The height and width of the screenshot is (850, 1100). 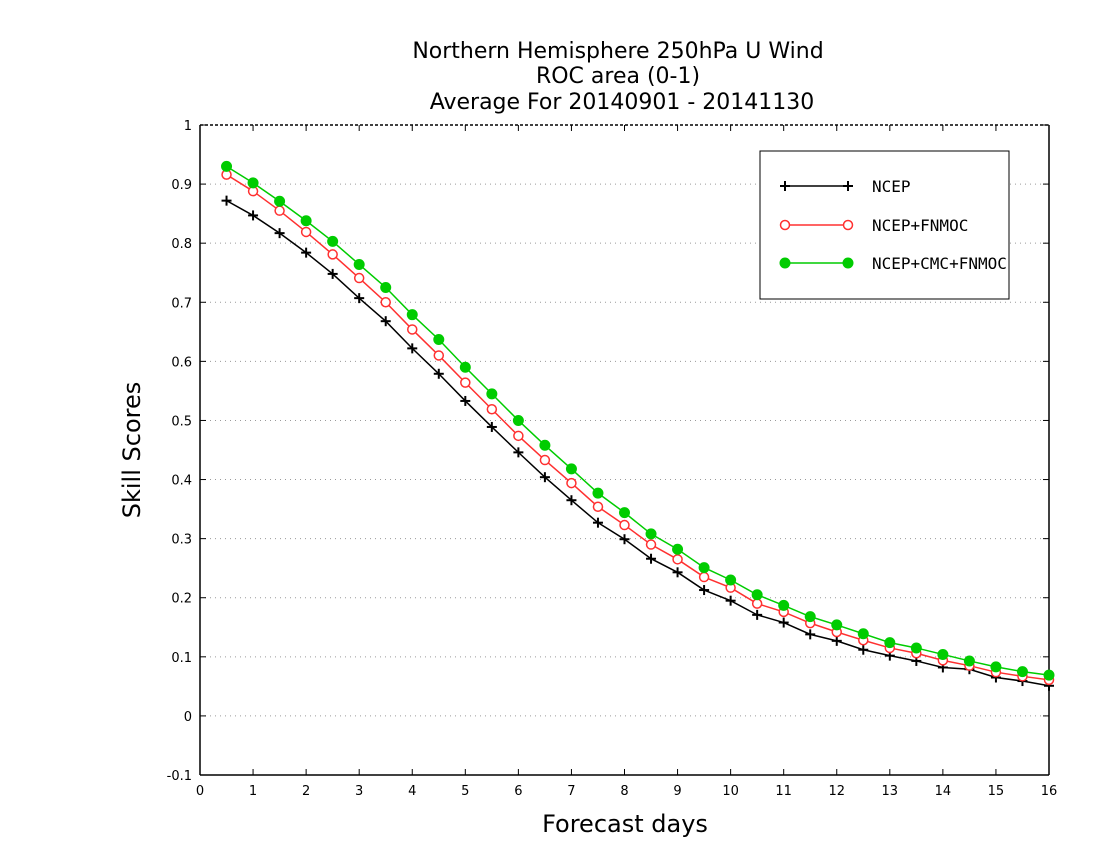 I want to click on legend-entry: NCEP+CMC+FNMOC, so click(x=893, y=263).